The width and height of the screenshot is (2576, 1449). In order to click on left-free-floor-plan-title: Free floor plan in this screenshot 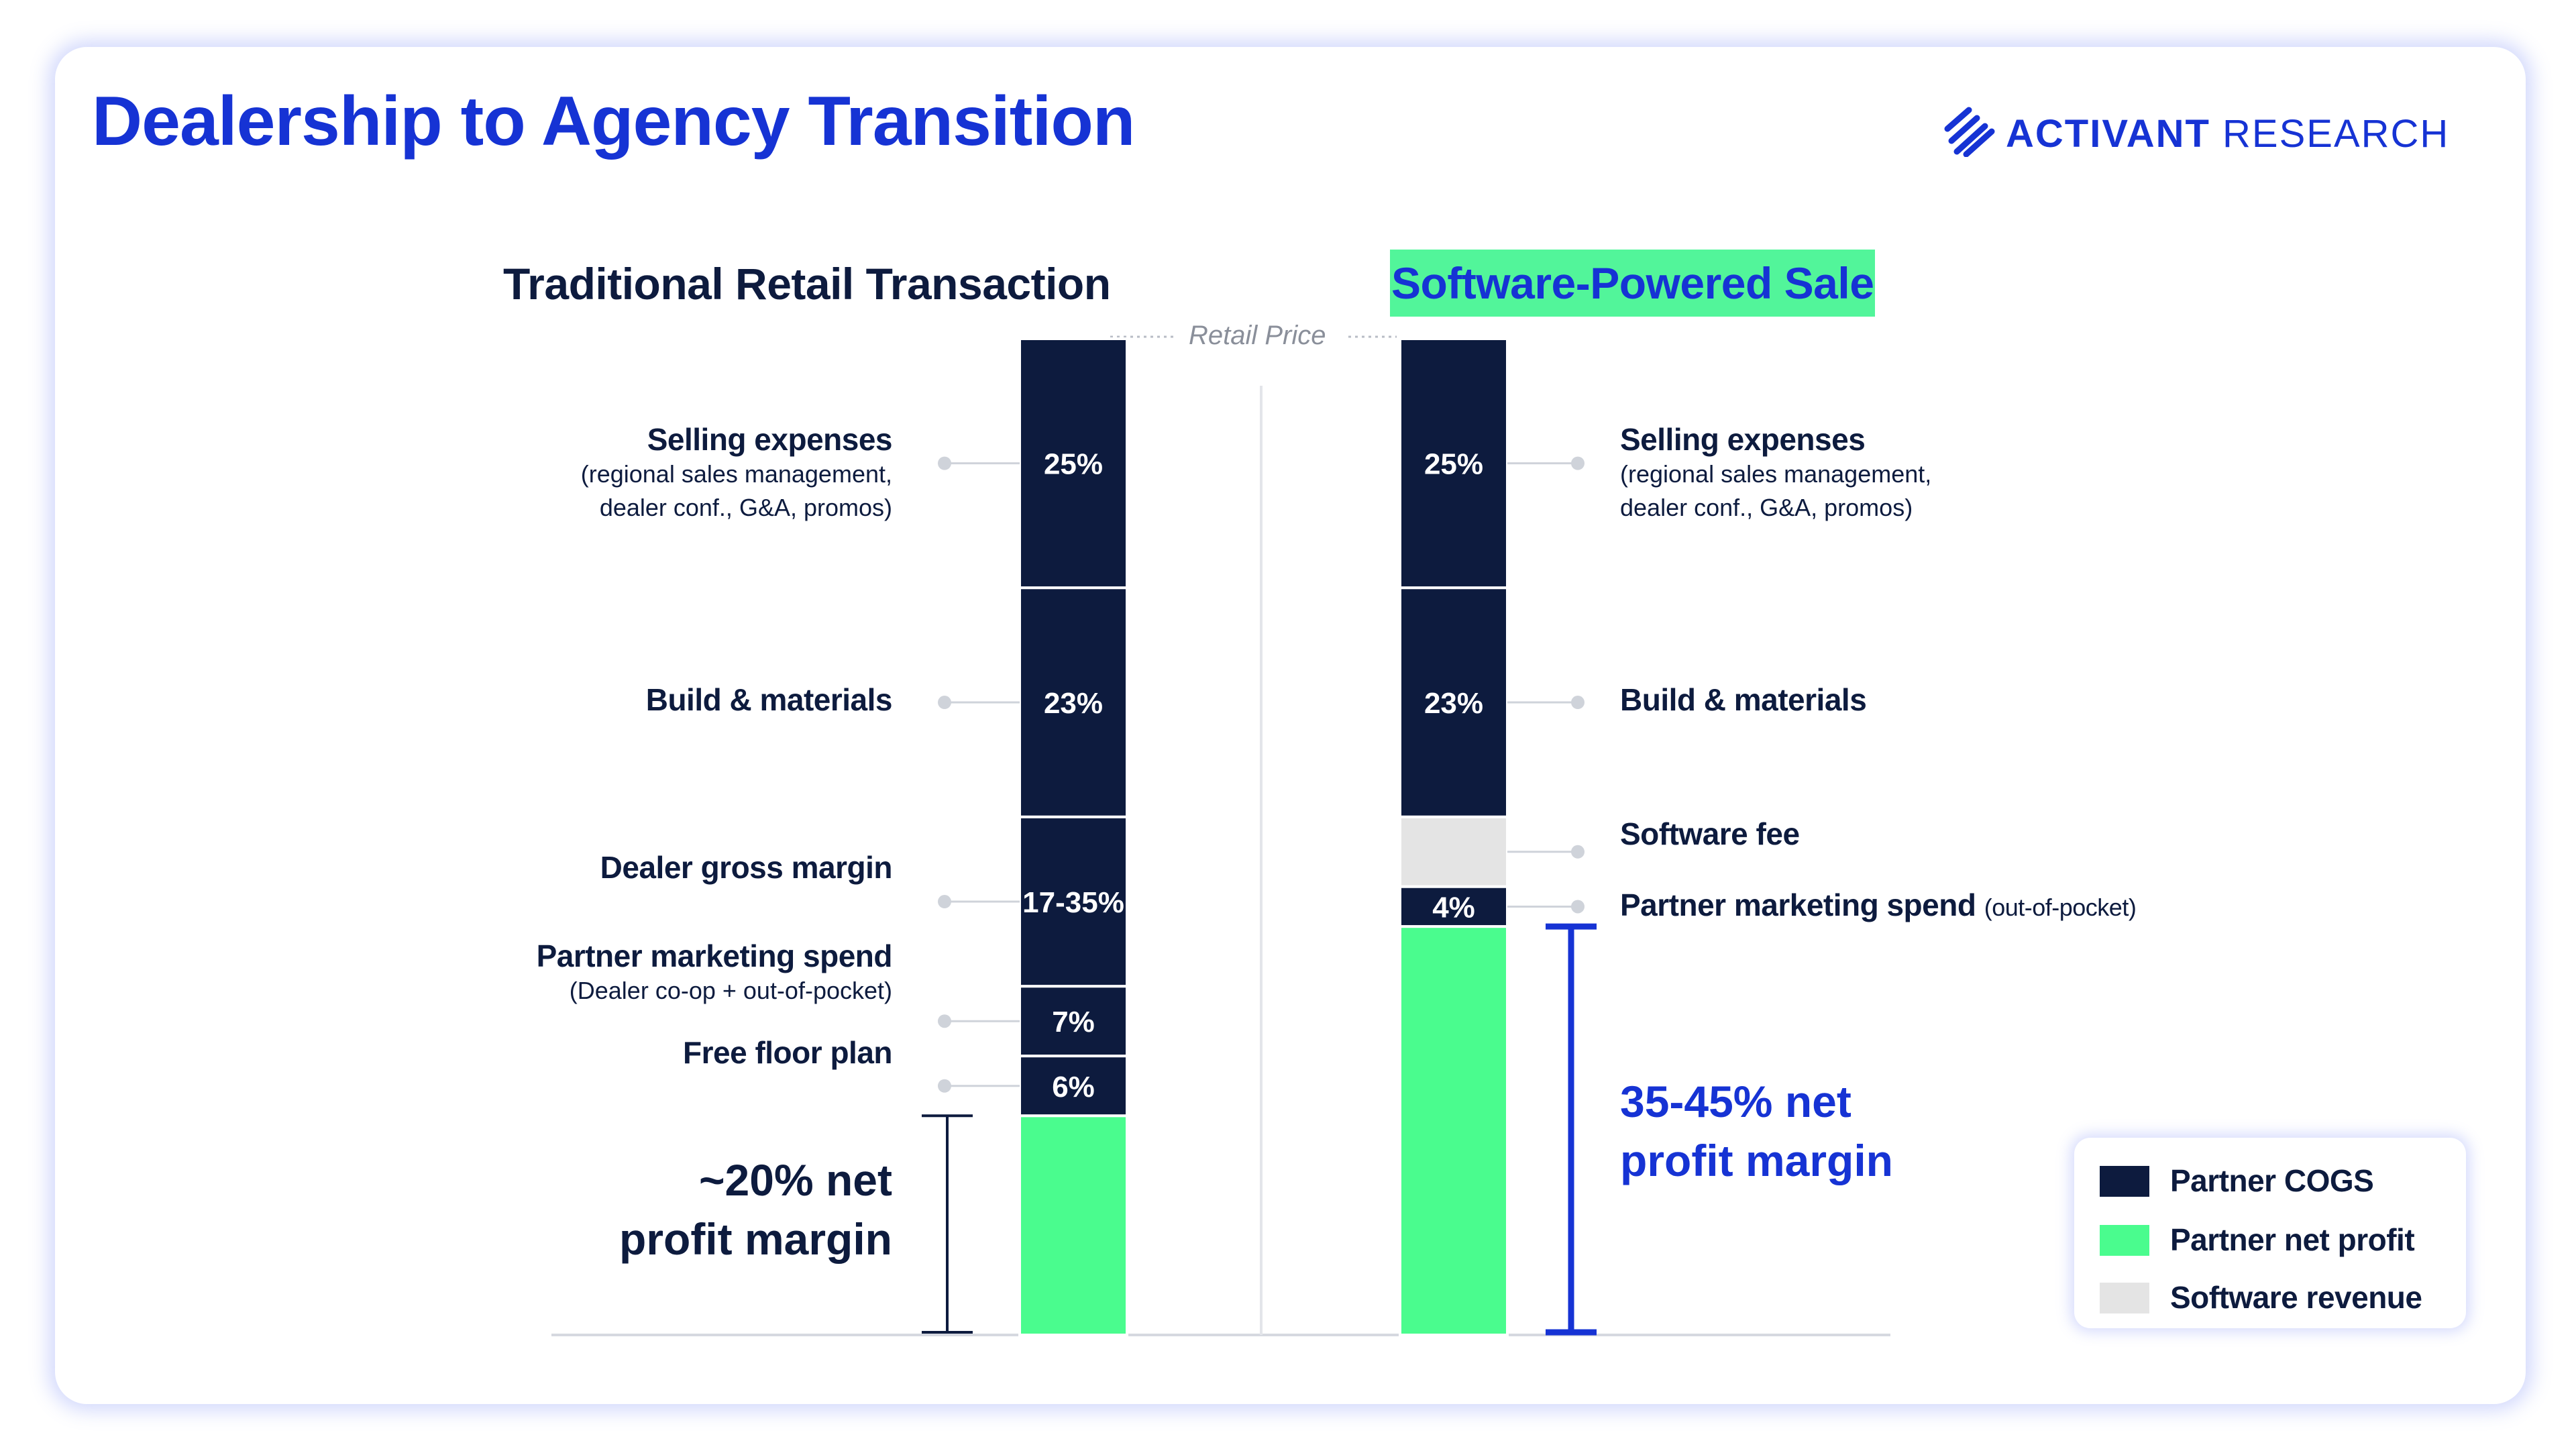, I will do `click(787, 1052)`.